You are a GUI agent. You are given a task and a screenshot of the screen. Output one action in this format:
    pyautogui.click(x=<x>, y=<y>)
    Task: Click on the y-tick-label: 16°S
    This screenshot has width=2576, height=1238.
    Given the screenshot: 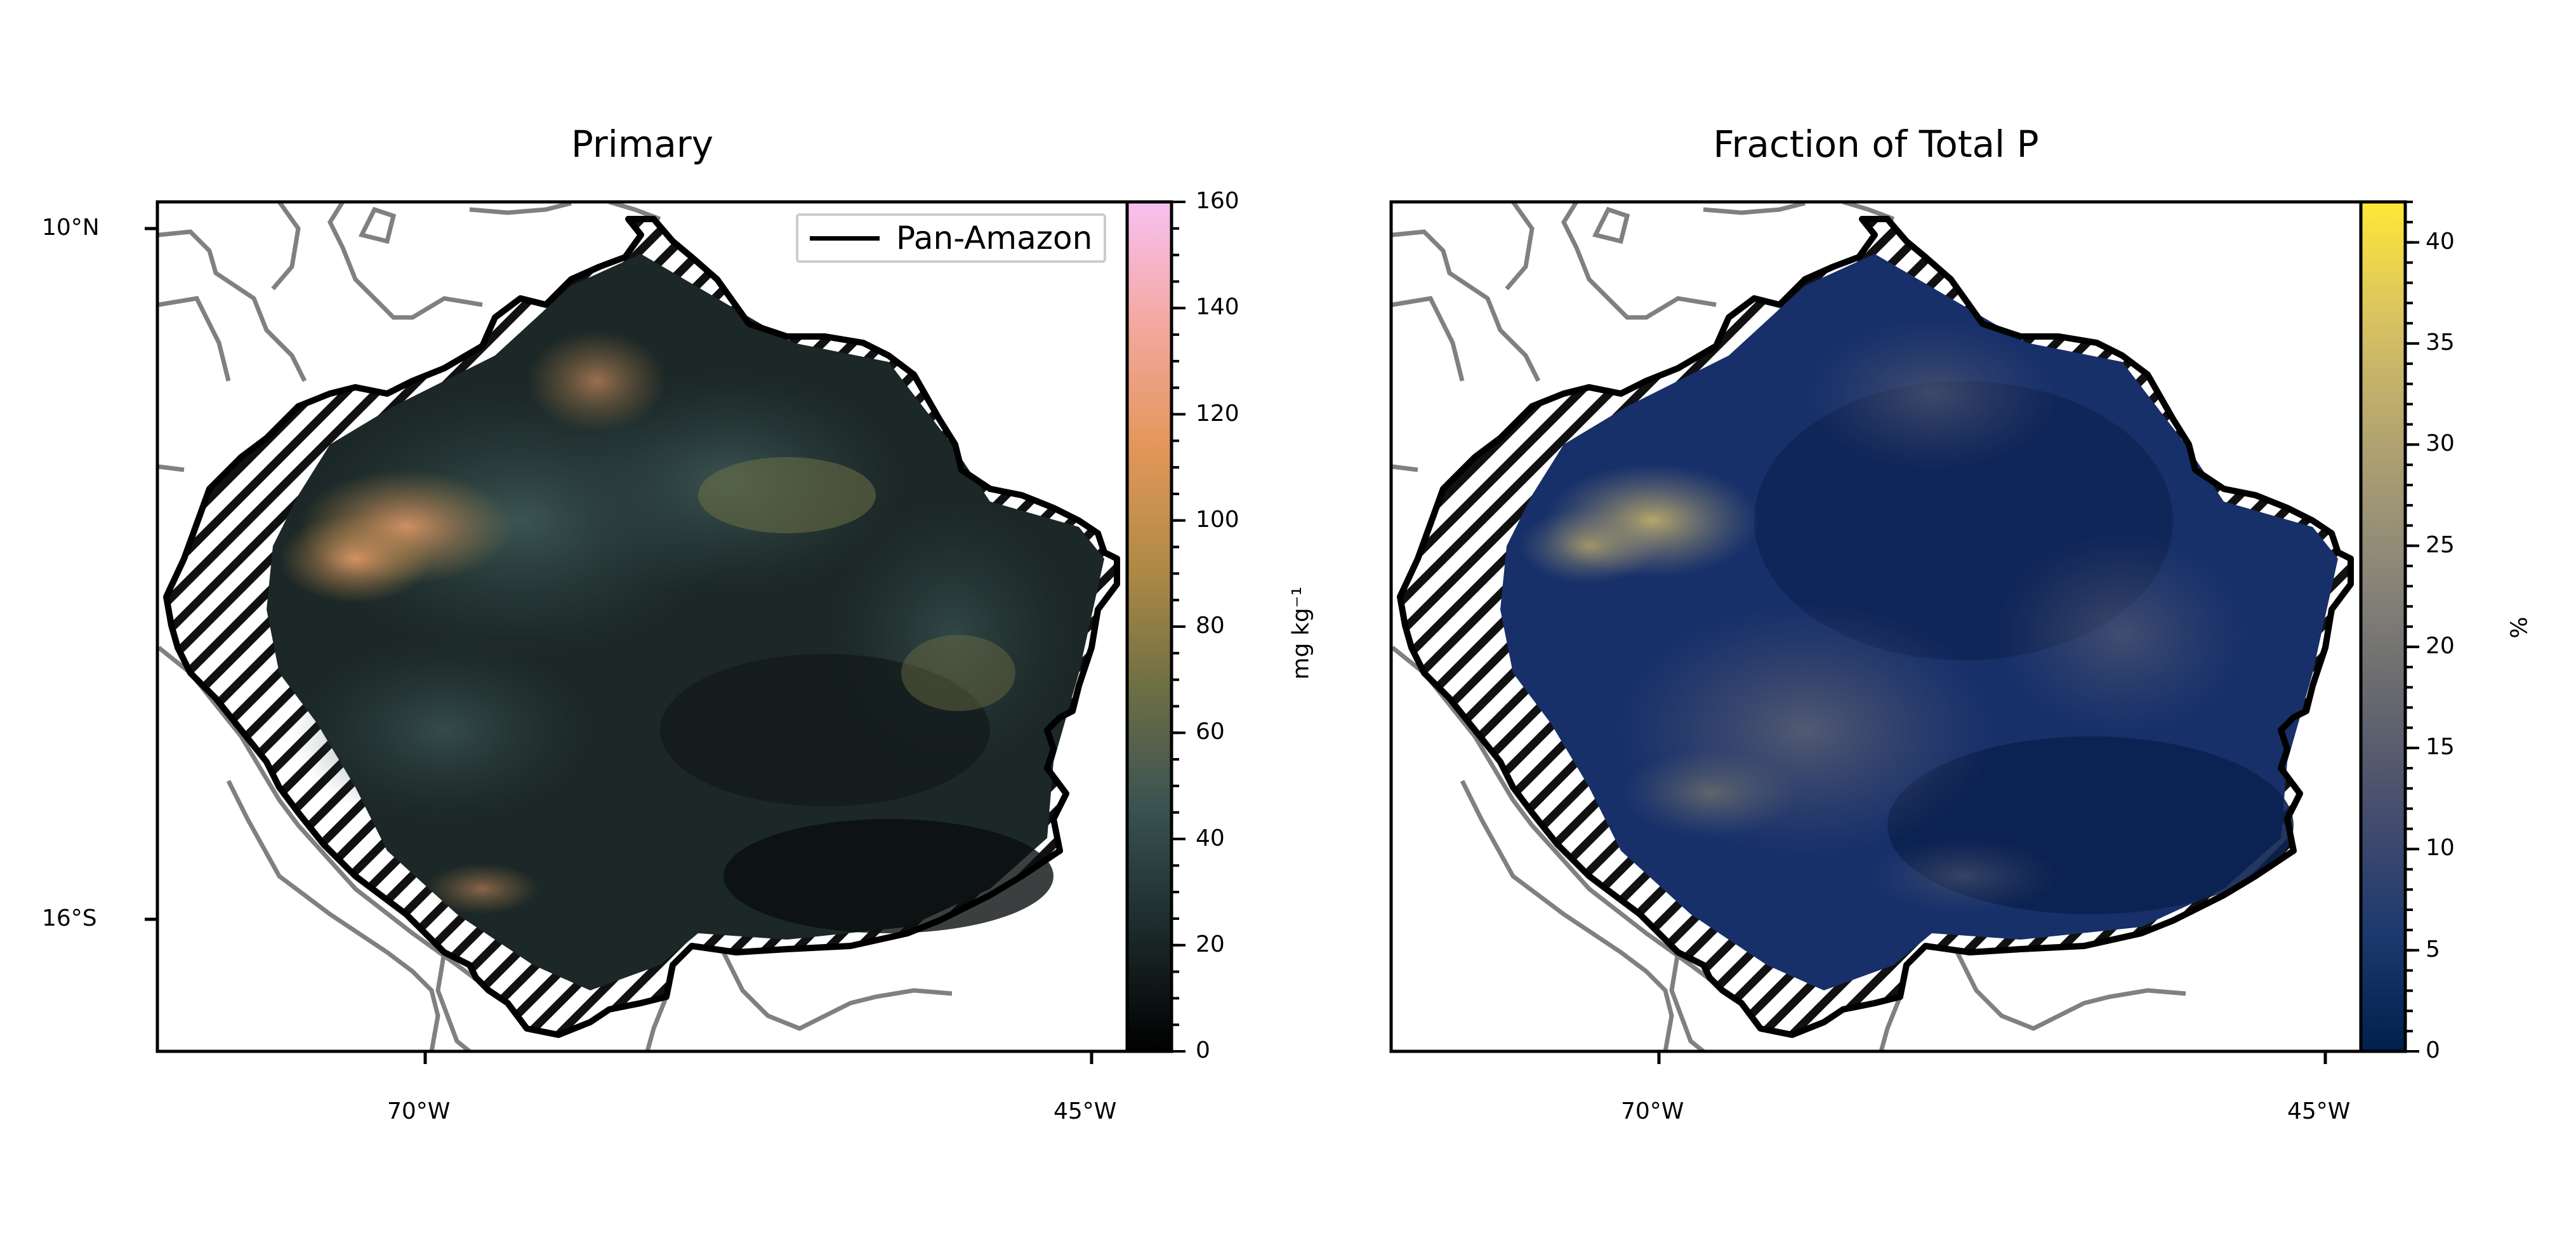 What is the action you would take?
    pyautogui.click(x=70, y=918)
    